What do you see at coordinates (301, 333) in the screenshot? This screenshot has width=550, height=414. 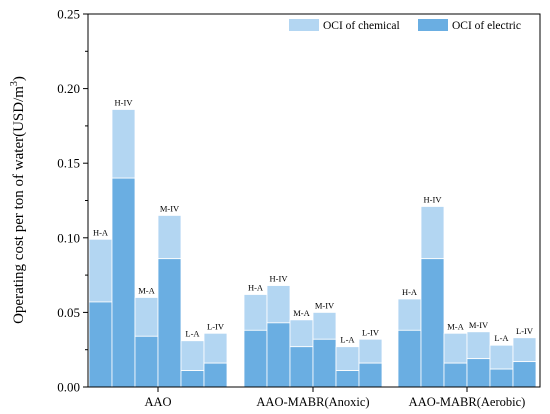 I see `bar-chemical-AAO-MABR(Anoxic)-M-A` at bounding box center [301, 333].